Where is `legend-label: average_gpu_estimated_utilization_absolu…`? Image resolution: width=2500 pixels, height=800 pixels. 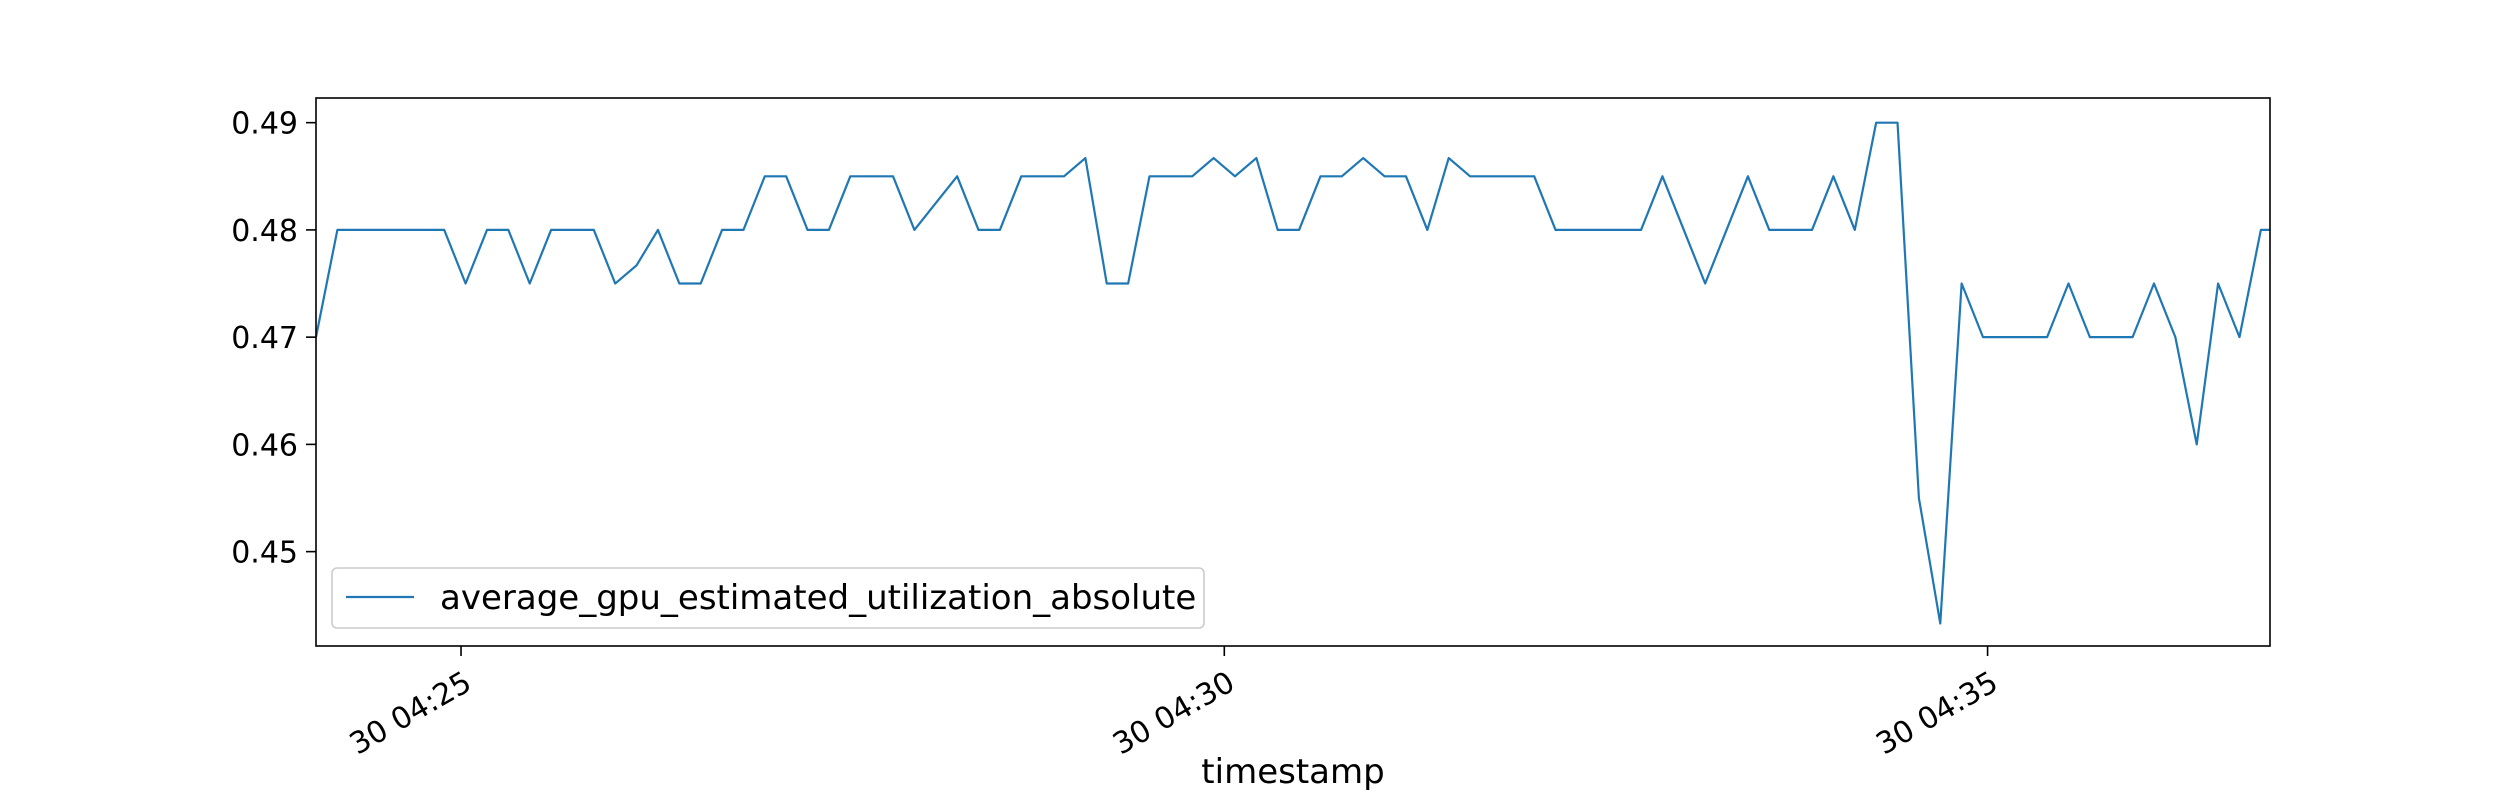
legend-label: average_gpu_estimated_utilization_absolu… is located at coordinates (818, 598).